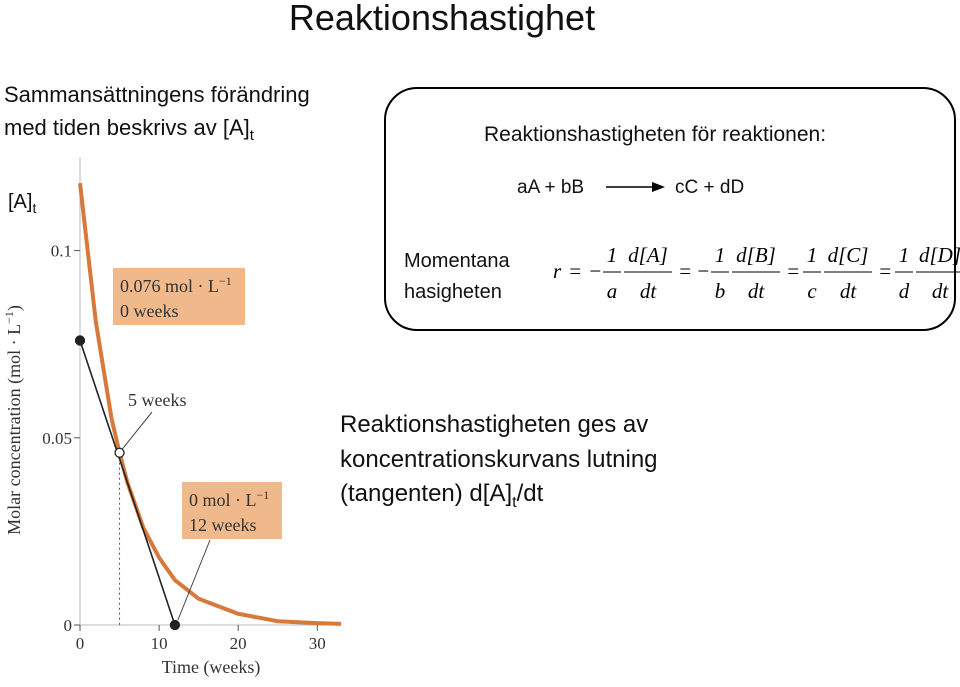 This screenshot has height=687, width=960. I want to click on rate-equation: r = −1ad[A]dt= −1bd[B]dt=1cd[C]dt=1dd[D]dt, so click(756, 273).